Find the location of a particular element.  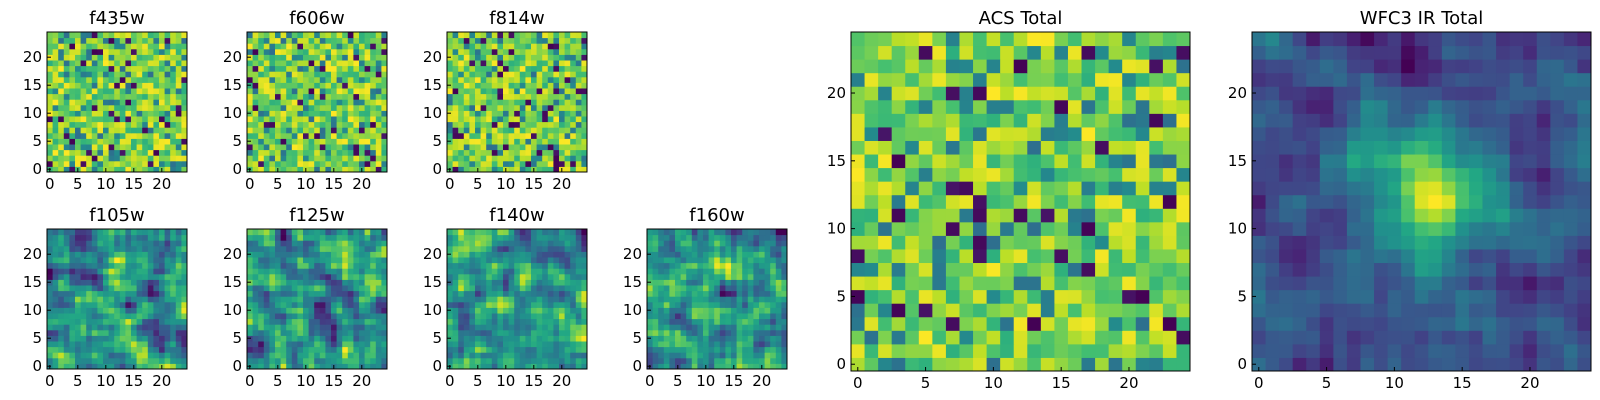

y-tick-label: 0 is located at coordinates (437, 169).